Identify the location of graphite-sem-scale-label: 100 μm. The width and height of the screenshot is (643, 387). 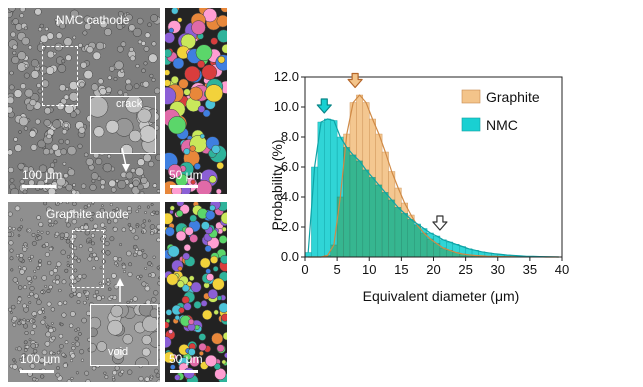
(40, 359).